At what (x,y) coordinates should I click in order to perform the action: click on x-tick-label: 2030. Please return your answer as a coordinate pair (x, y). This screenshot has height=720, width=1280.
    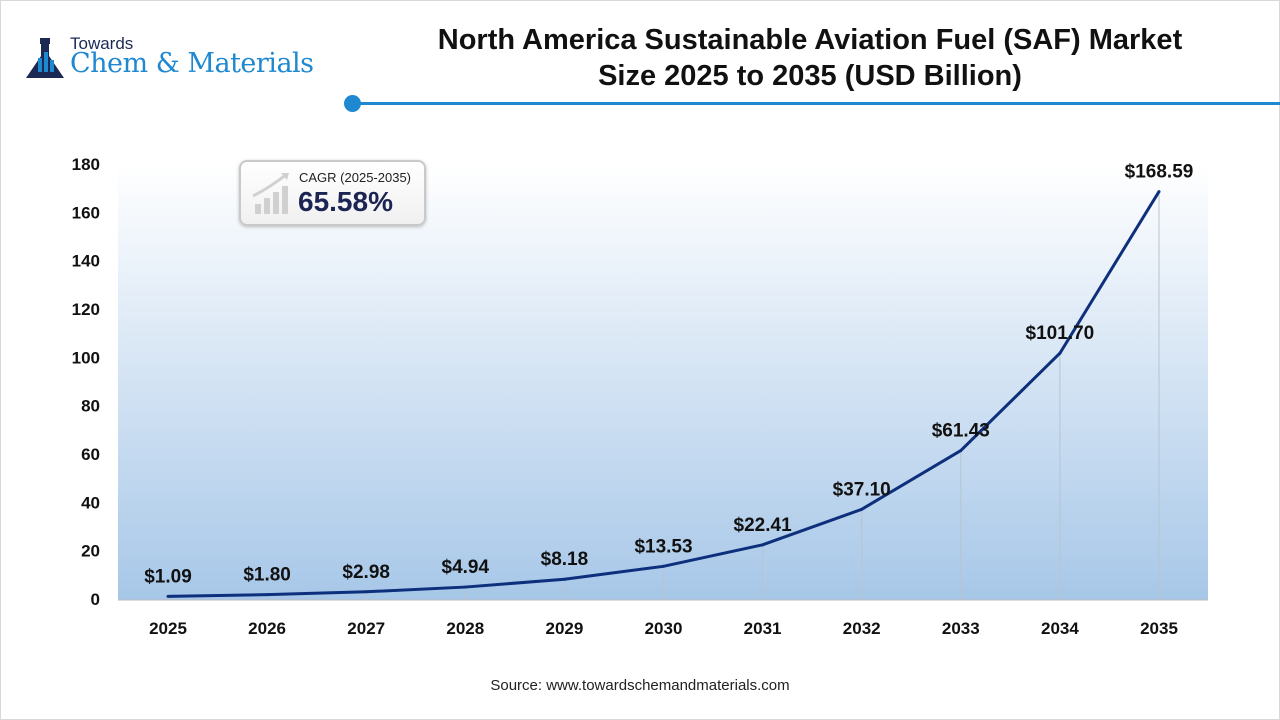
    Looking at the image, I should click on (664, 628).